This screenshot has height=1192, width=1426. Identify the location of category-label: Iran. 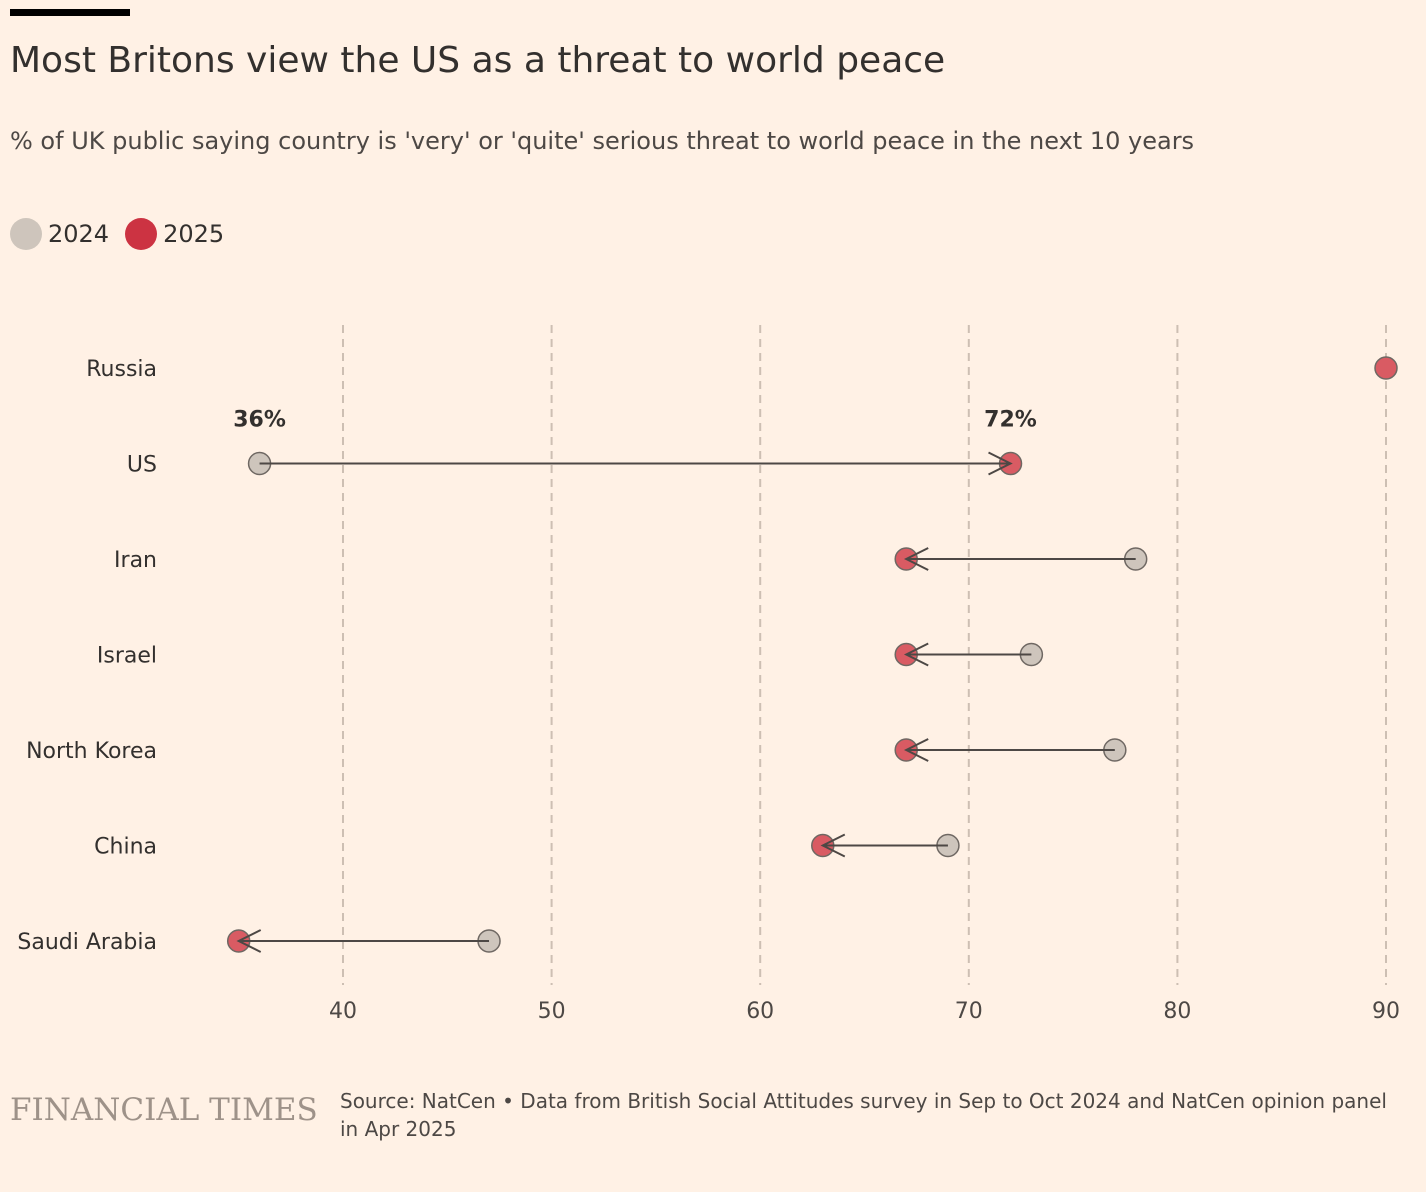
(135, 560).